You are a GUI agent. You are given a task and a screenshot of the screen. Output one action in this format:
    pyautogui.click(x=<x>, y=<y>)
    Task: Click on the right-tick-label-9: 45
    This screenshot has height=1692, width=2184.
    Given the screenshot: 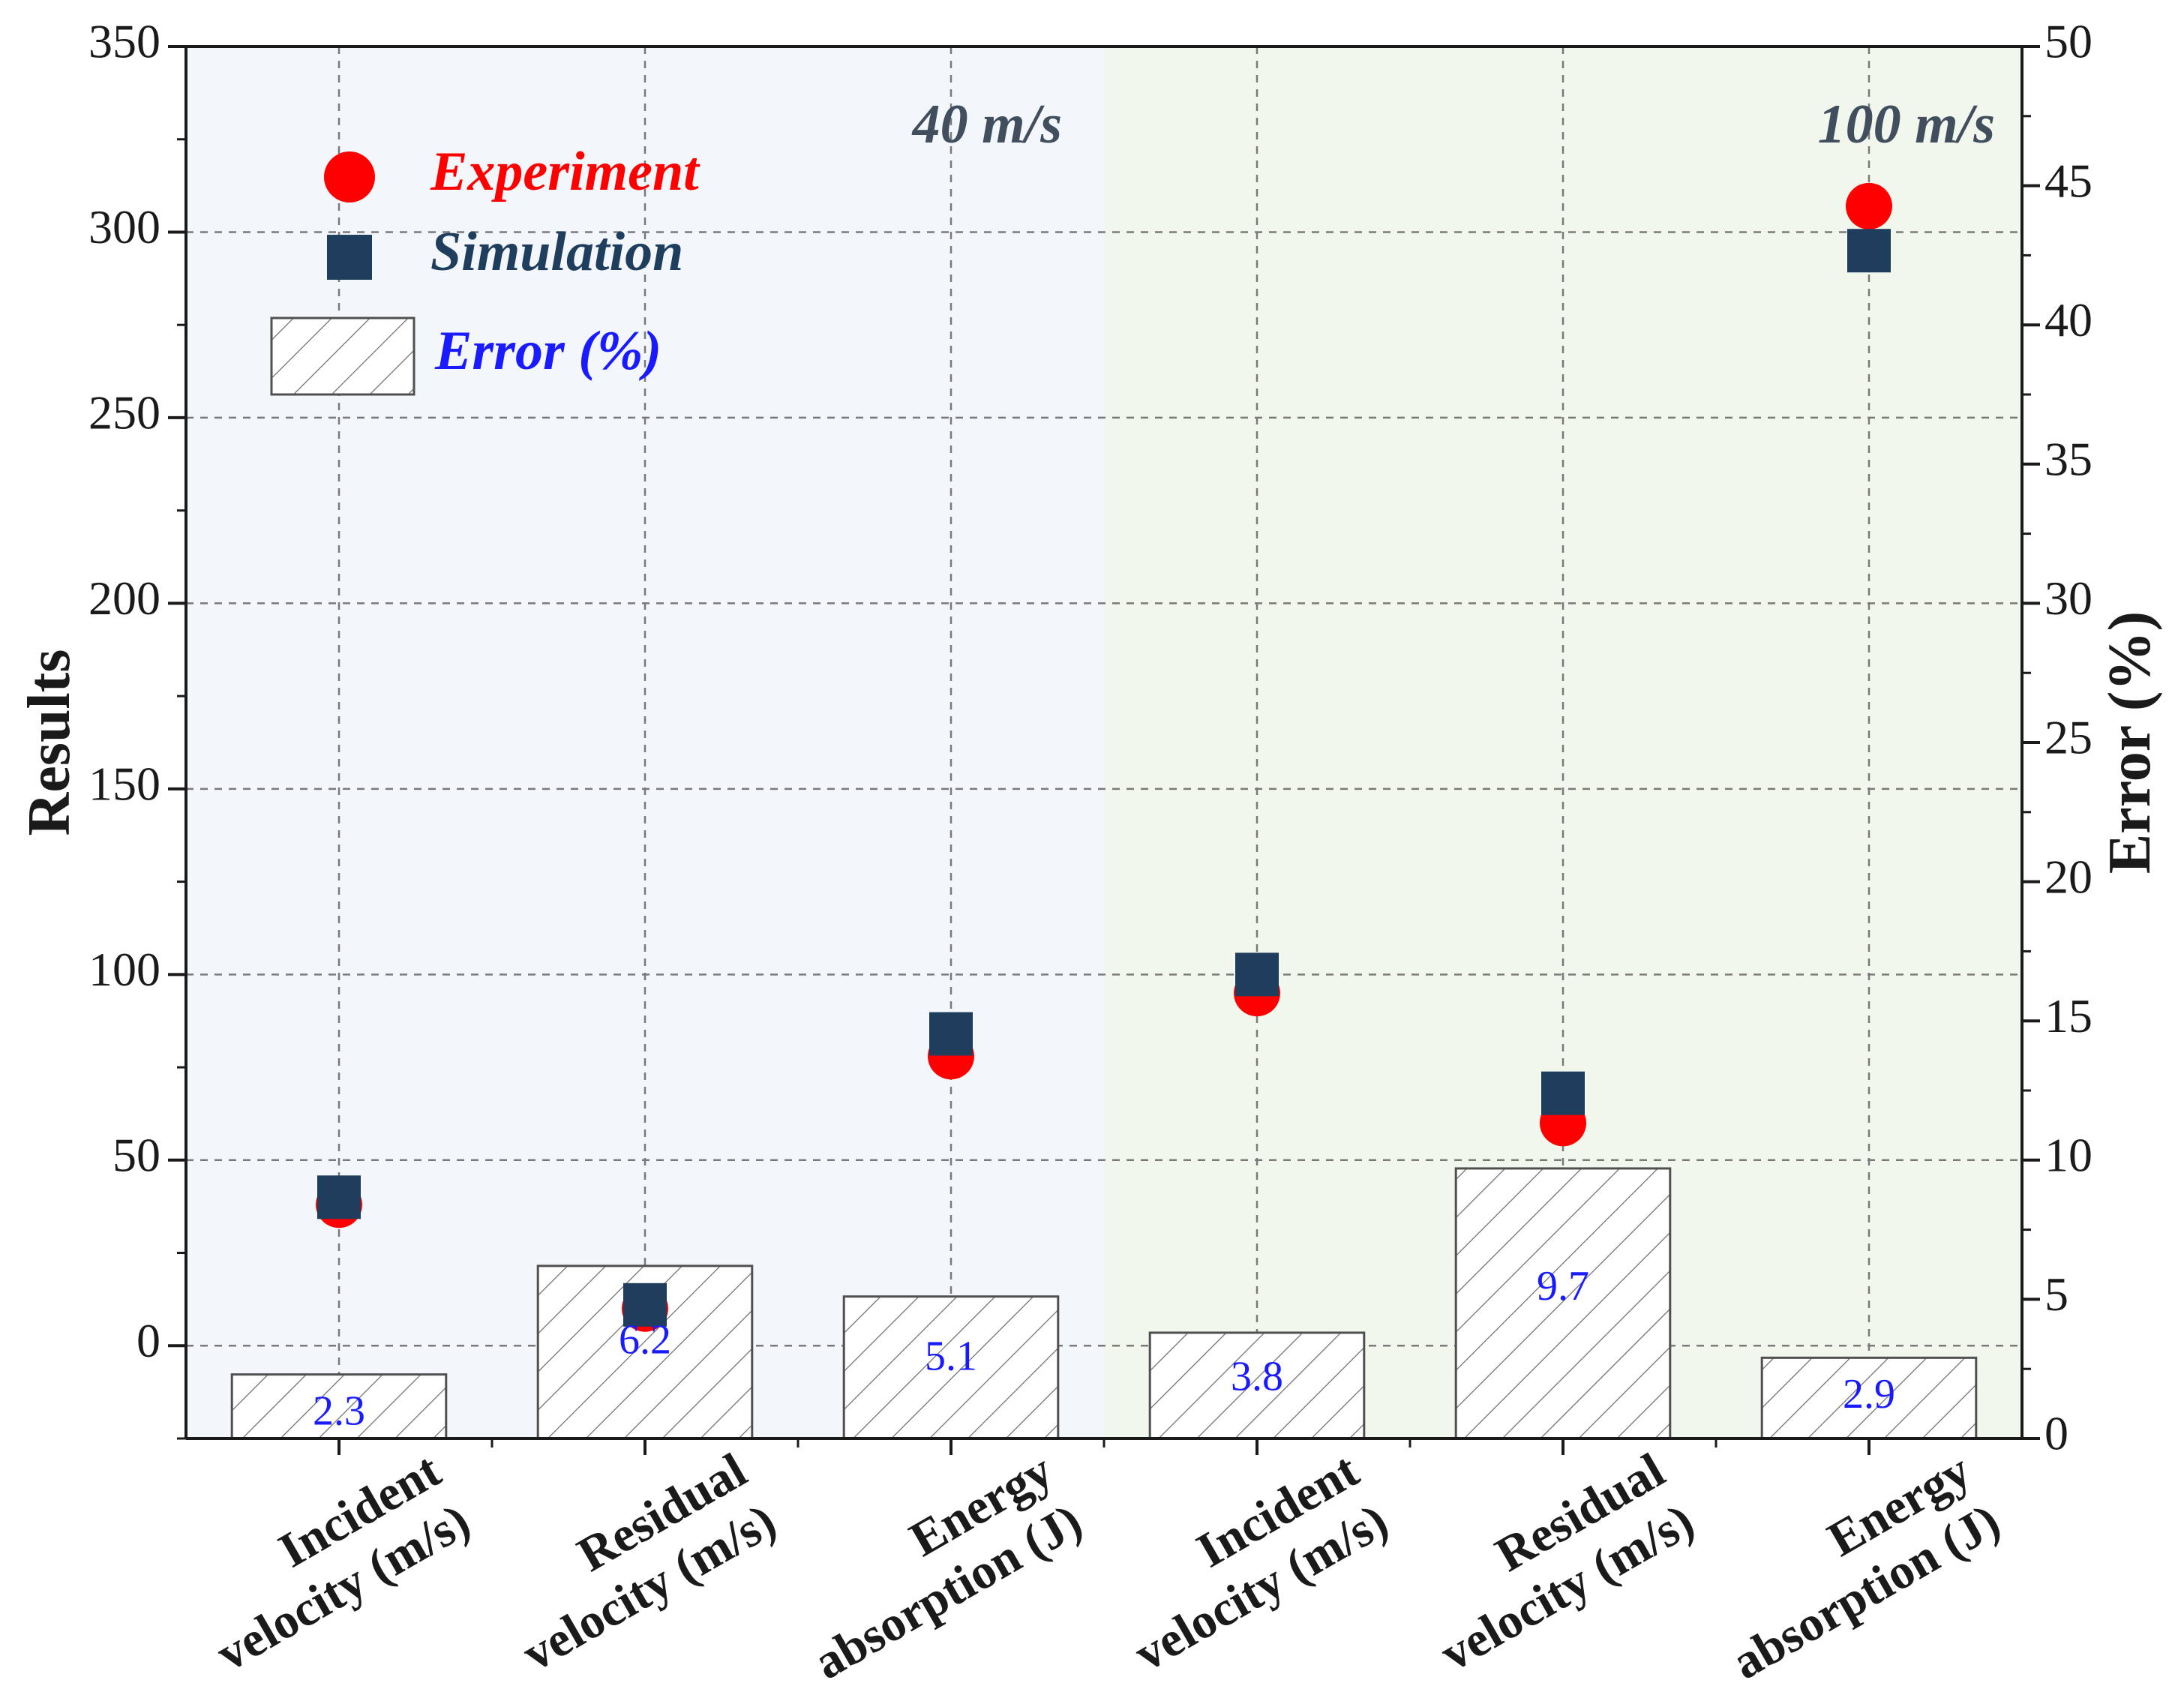 What is the action you would take?
    pyautogui.click(x=2068, y=180)
    